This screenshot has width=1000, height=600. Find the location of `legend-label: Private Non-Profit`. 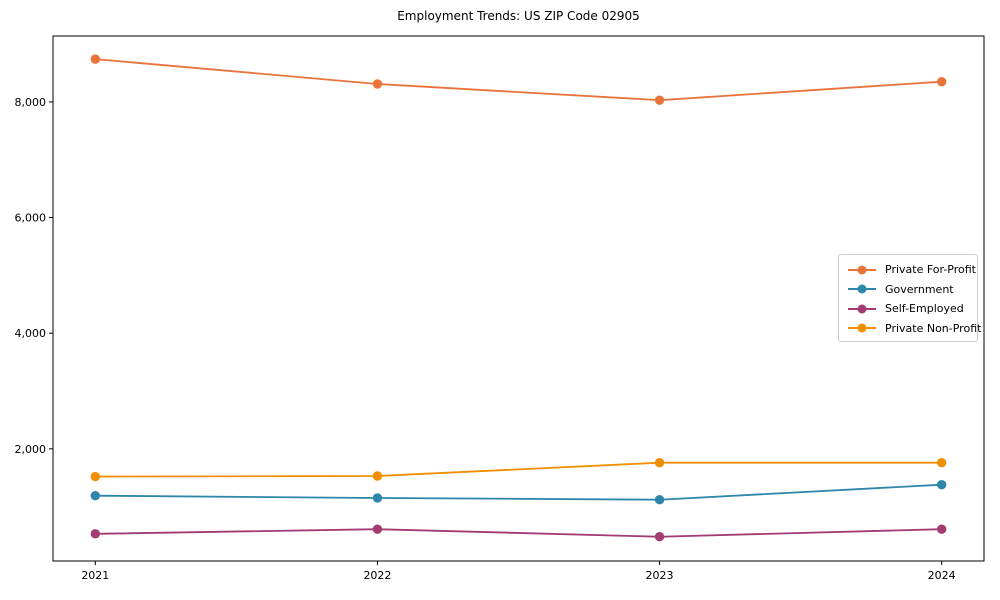

legend-label: Private Non-Profit is located at coordinates (933, 328).